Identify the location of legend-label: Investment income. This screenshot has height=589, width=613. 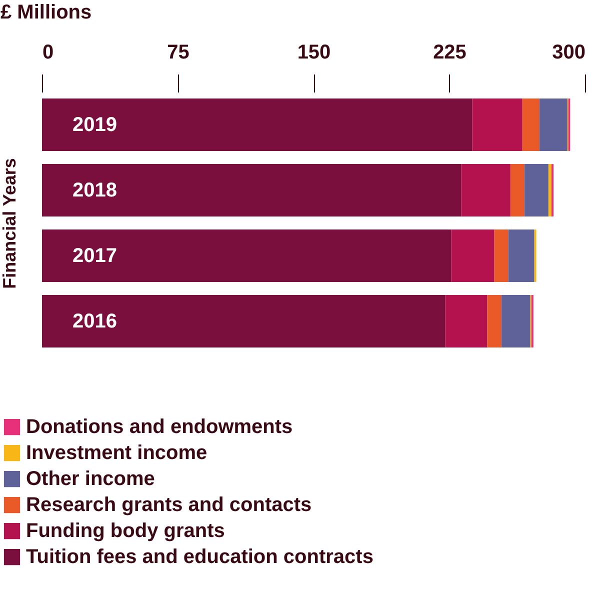
(117, 453).